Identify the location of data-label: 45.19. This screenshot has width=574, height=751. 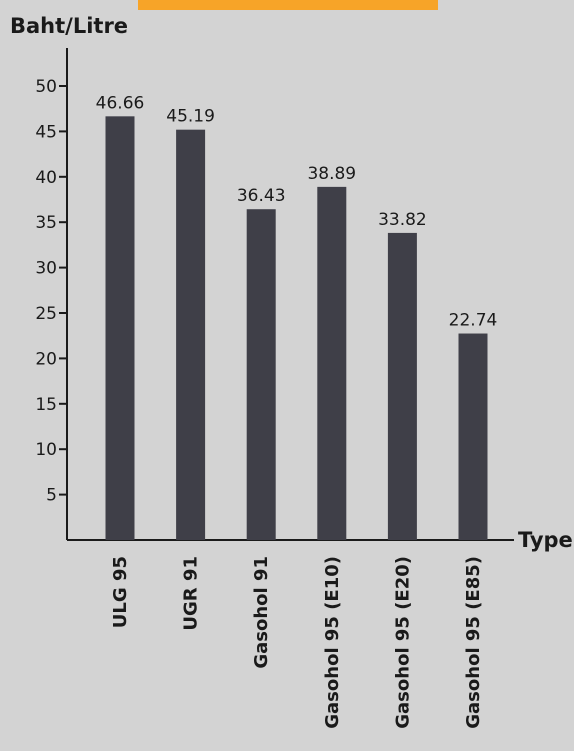
(190, 117).